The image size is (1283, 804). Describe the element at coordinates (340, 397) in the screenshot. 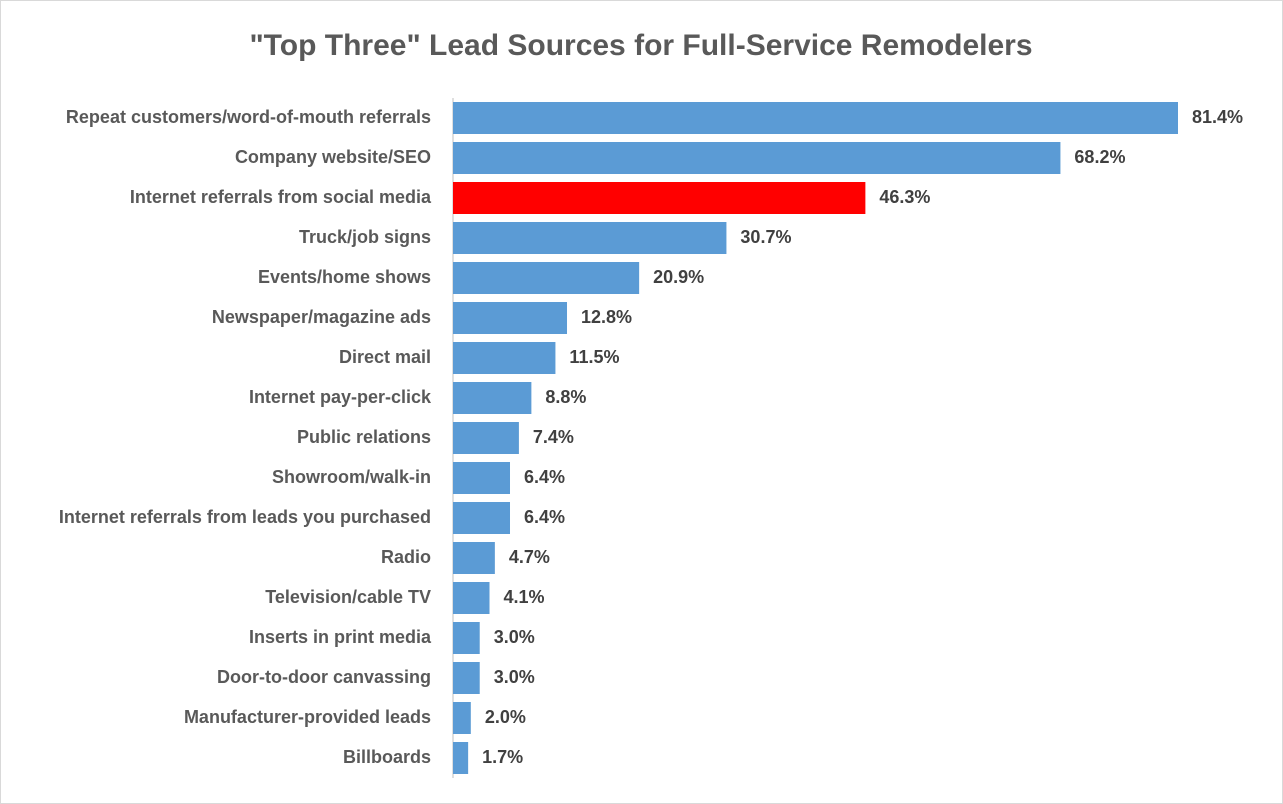

I see `category-label: Internet pay-per-click` at that location.